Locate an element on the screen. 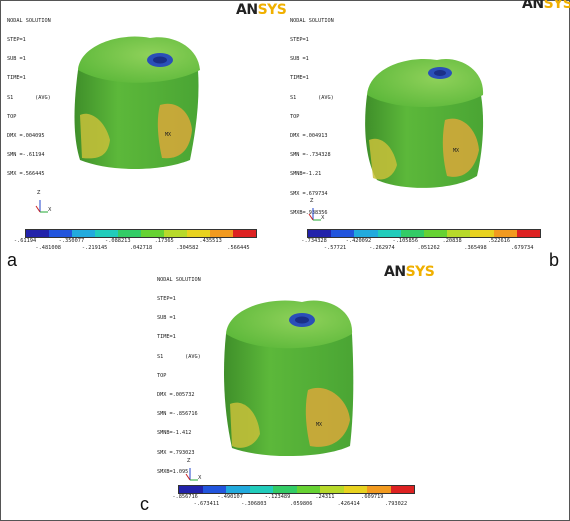 This screenshot has height=521, width=570. tick-label: -.306803 is located at coordinates (254, 504).